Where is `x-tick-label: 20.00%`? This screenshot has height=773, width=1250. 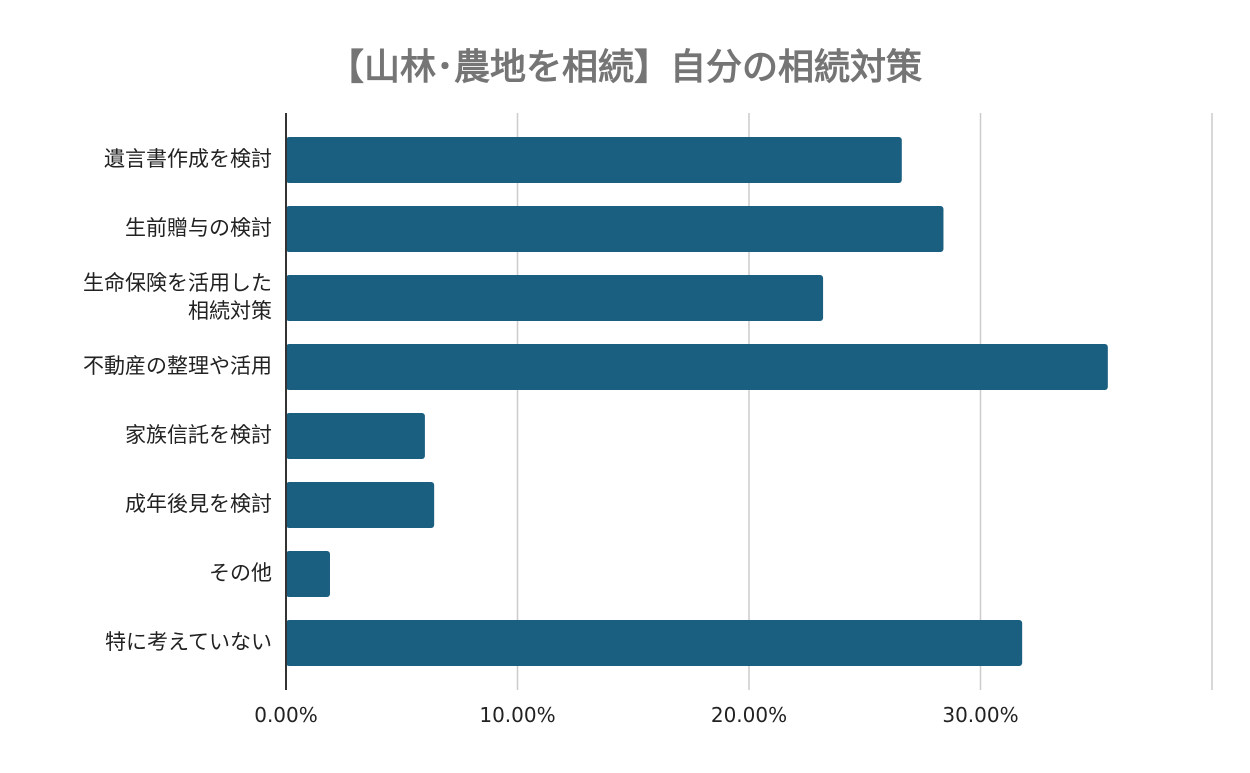
x-tick-label: 20.00% is located at coordinates (749, 715).